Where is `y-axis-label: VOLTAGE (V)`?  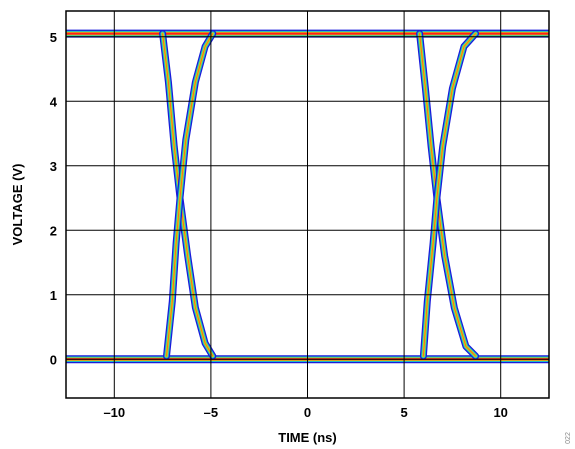 y-axis-label: VOLTAGE (V) is located at coordinates (17, 205).